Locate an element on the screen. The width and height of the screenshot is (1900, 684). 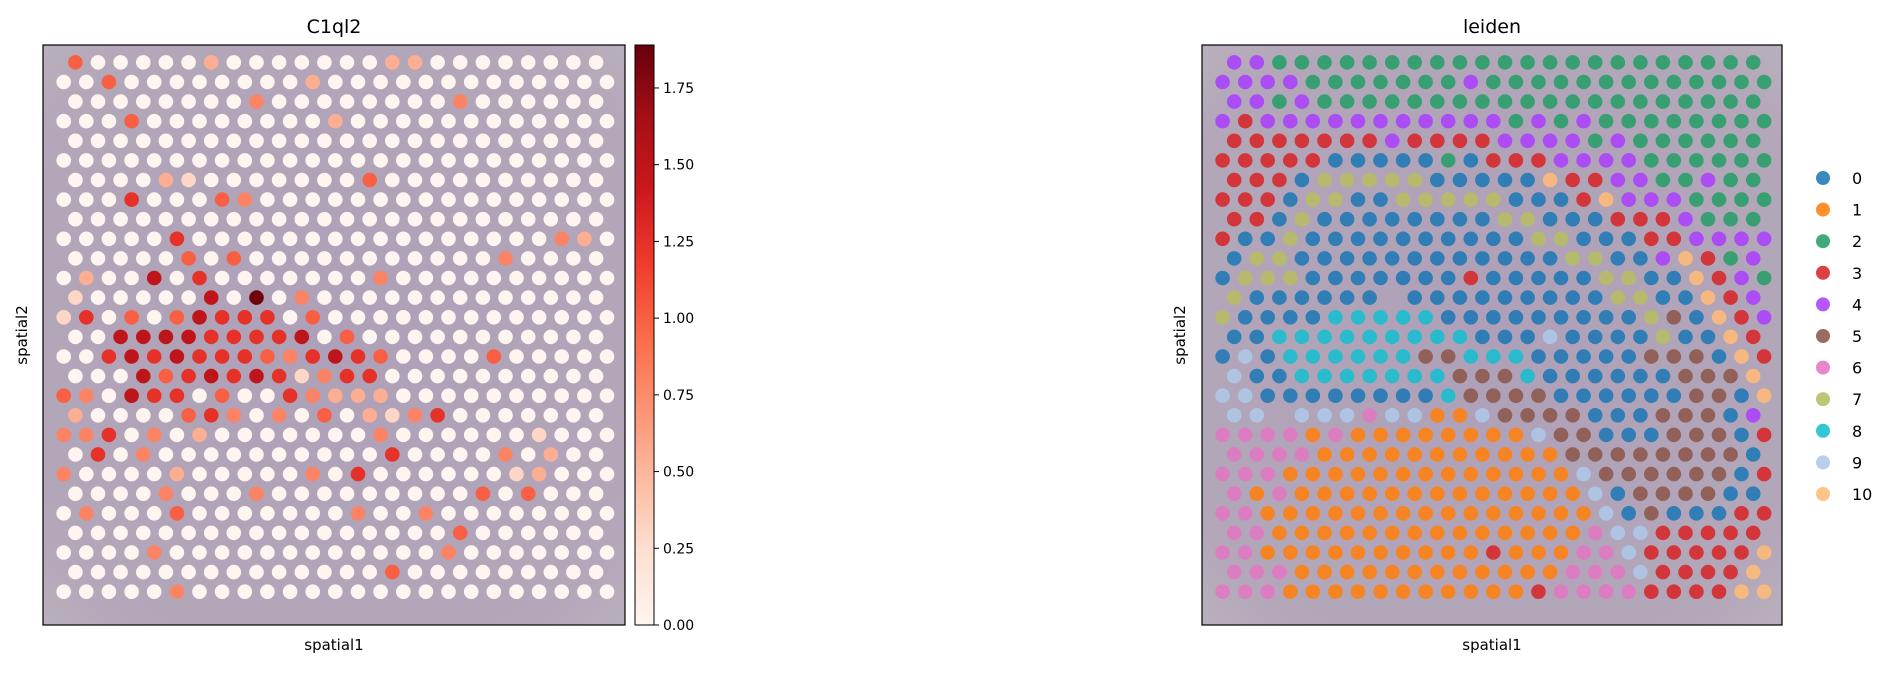
legend-label: 9 is located at coordinates (1857, 462).